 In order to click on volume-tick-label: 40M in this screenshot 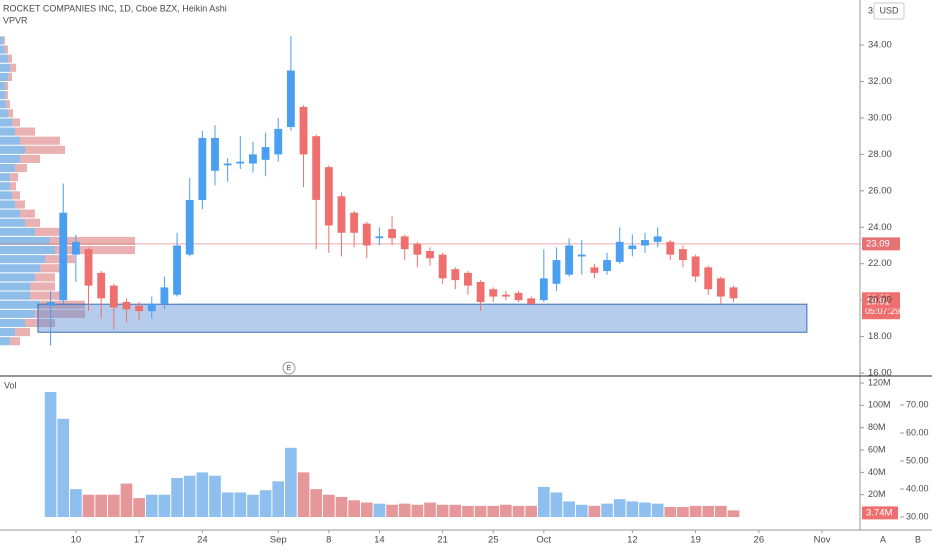, I will do `click(877, 472)`.